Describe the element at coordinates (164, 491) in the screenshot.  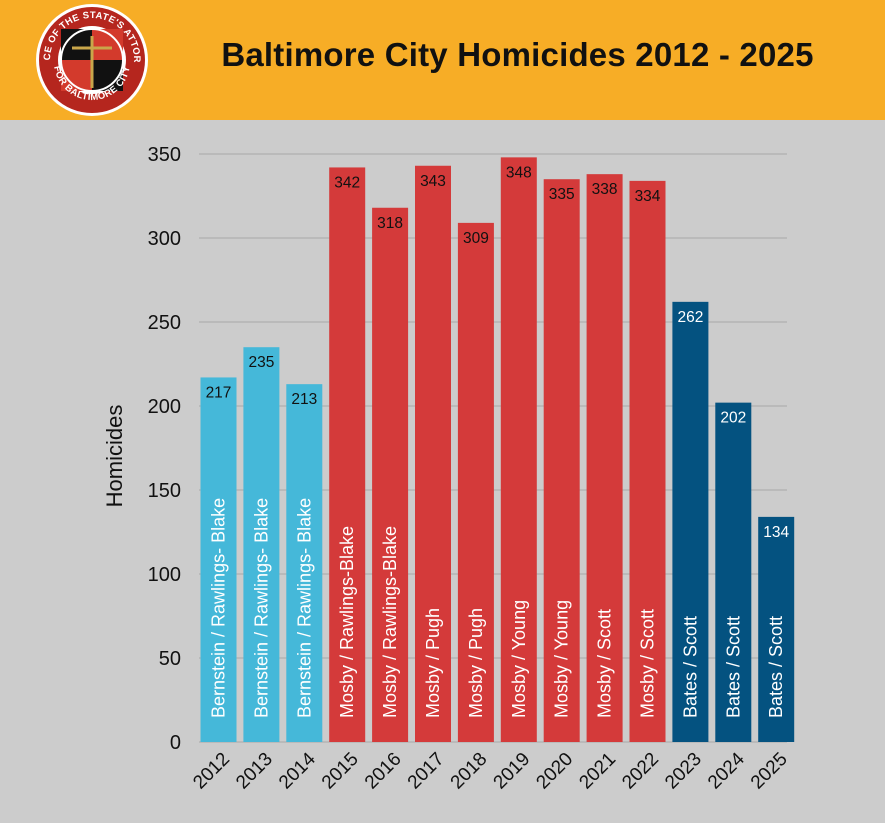
I see `y-tick-label: 150` at that location.